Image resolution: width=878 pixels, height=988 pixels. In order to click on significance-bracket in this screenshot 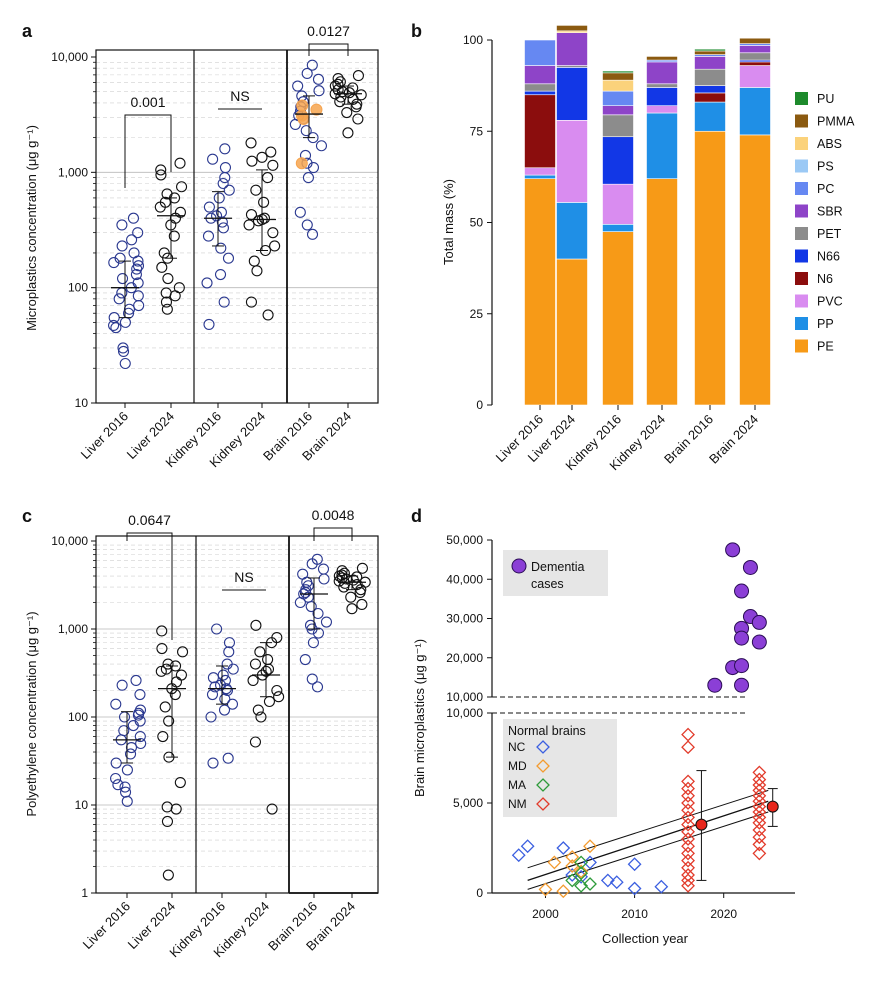, I will do `click(149, 586)`.